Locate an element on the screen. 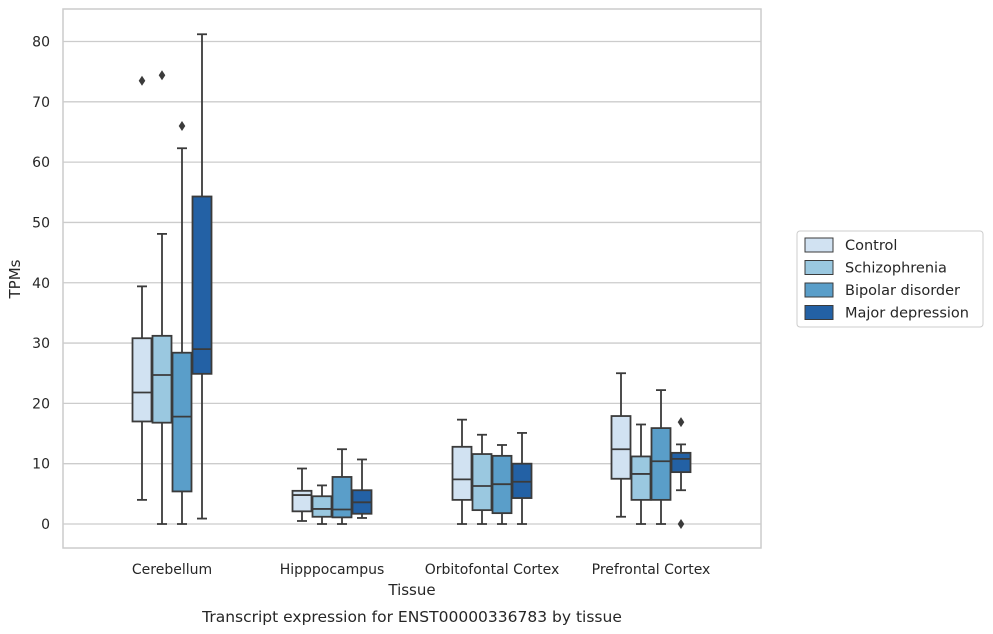 Image resolution: width=993 pixels, height=634 pixels. x-tick-label: Cerebellum is located at coordinates (172, 570).